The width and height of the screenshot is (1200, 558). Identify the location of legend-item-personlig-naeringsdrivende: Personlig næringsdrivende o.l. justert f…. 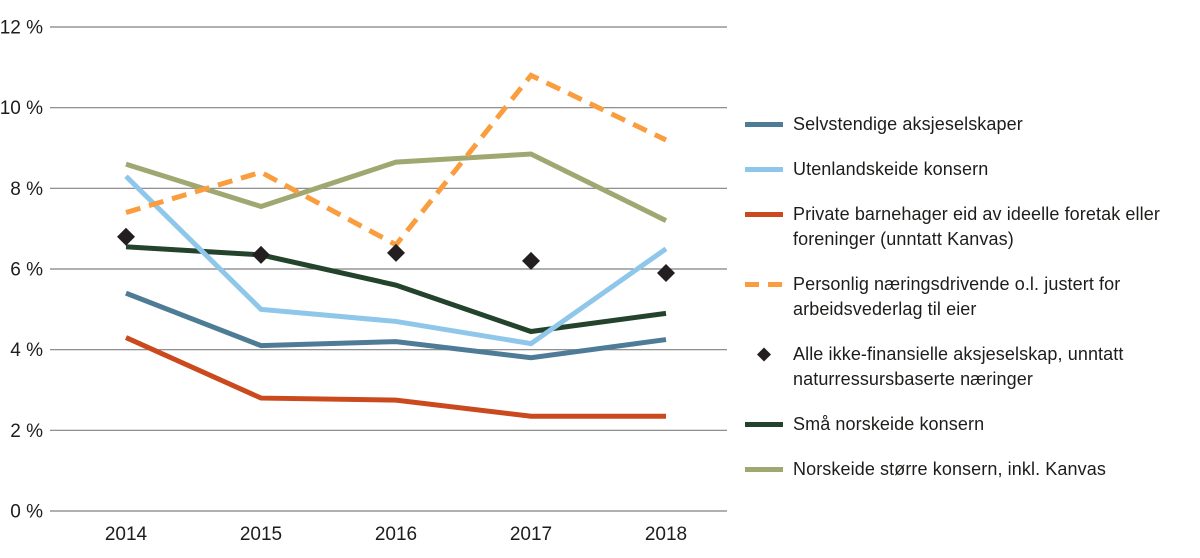
(972, 297).